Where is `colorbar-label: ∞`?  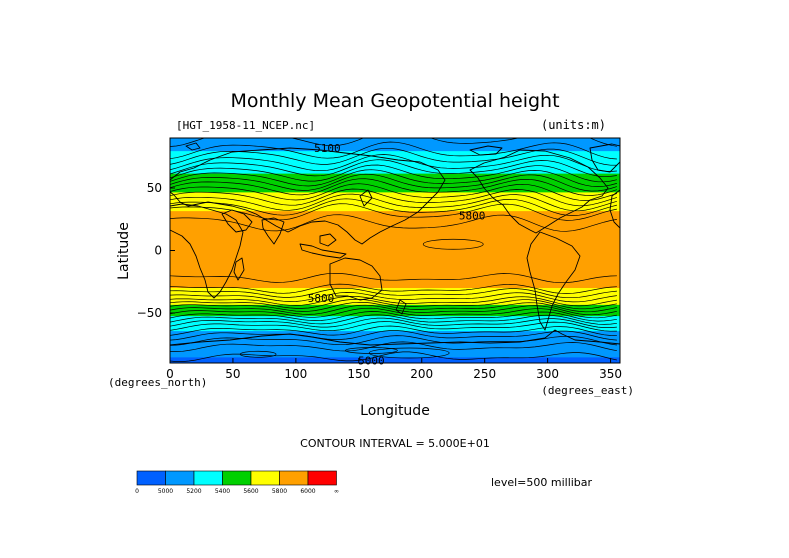
colorbar-label: ∞ is located at coordinates (336, 491).